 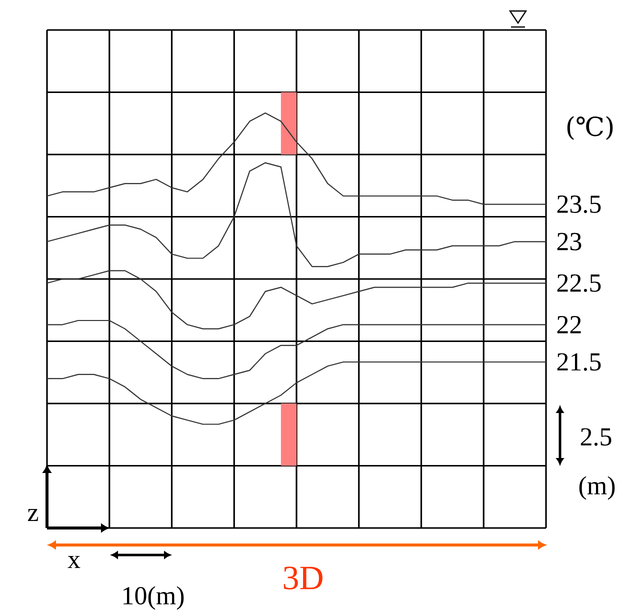 What do you see at coordinates (590, 128) in the screenshot?
I see `text: (℃)` at bounding box center [590, 128].